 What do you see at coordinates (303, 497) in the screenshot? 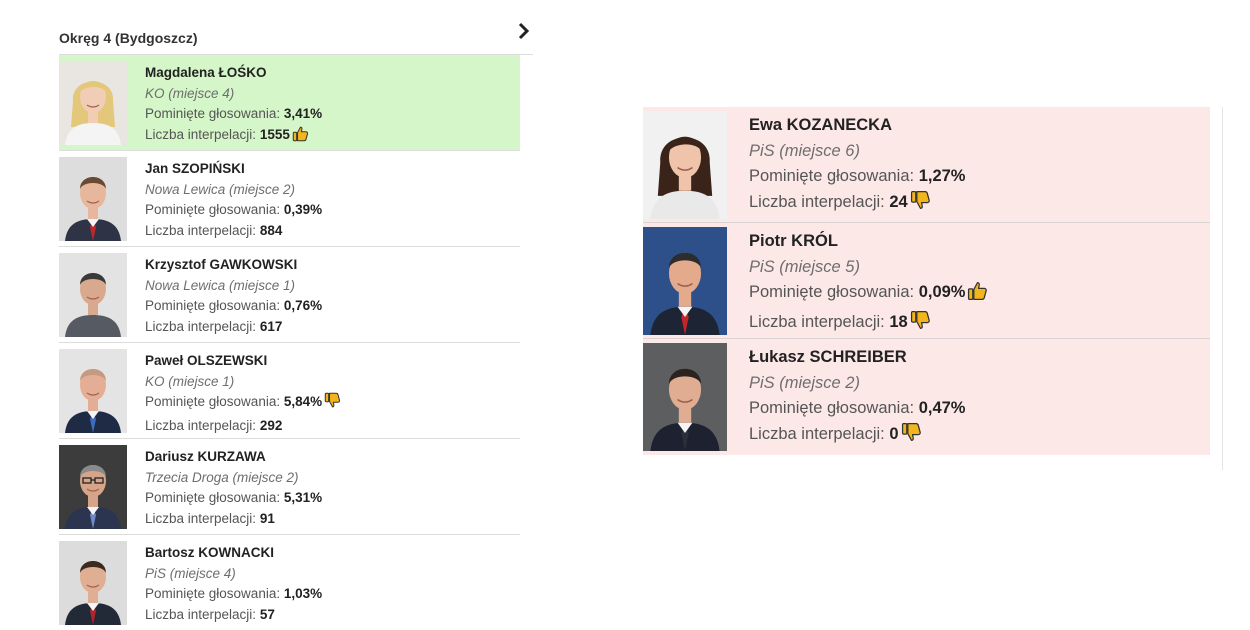
I see `missed-votes-value: 5,31%` at bounding box center [303, 497].